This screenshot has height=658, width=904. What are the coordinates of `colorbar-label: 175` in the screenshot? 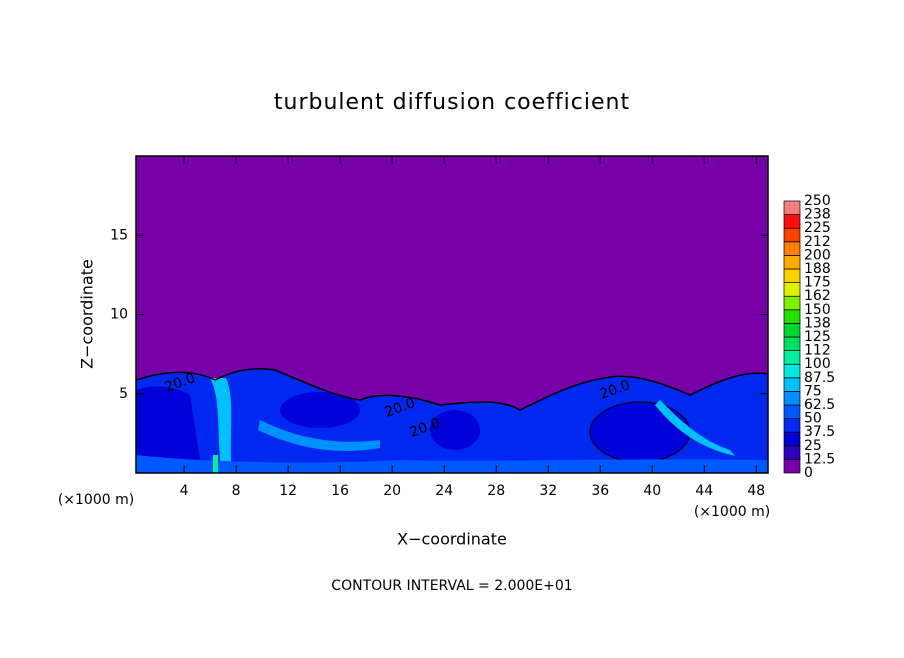 It's located at (817, 283).